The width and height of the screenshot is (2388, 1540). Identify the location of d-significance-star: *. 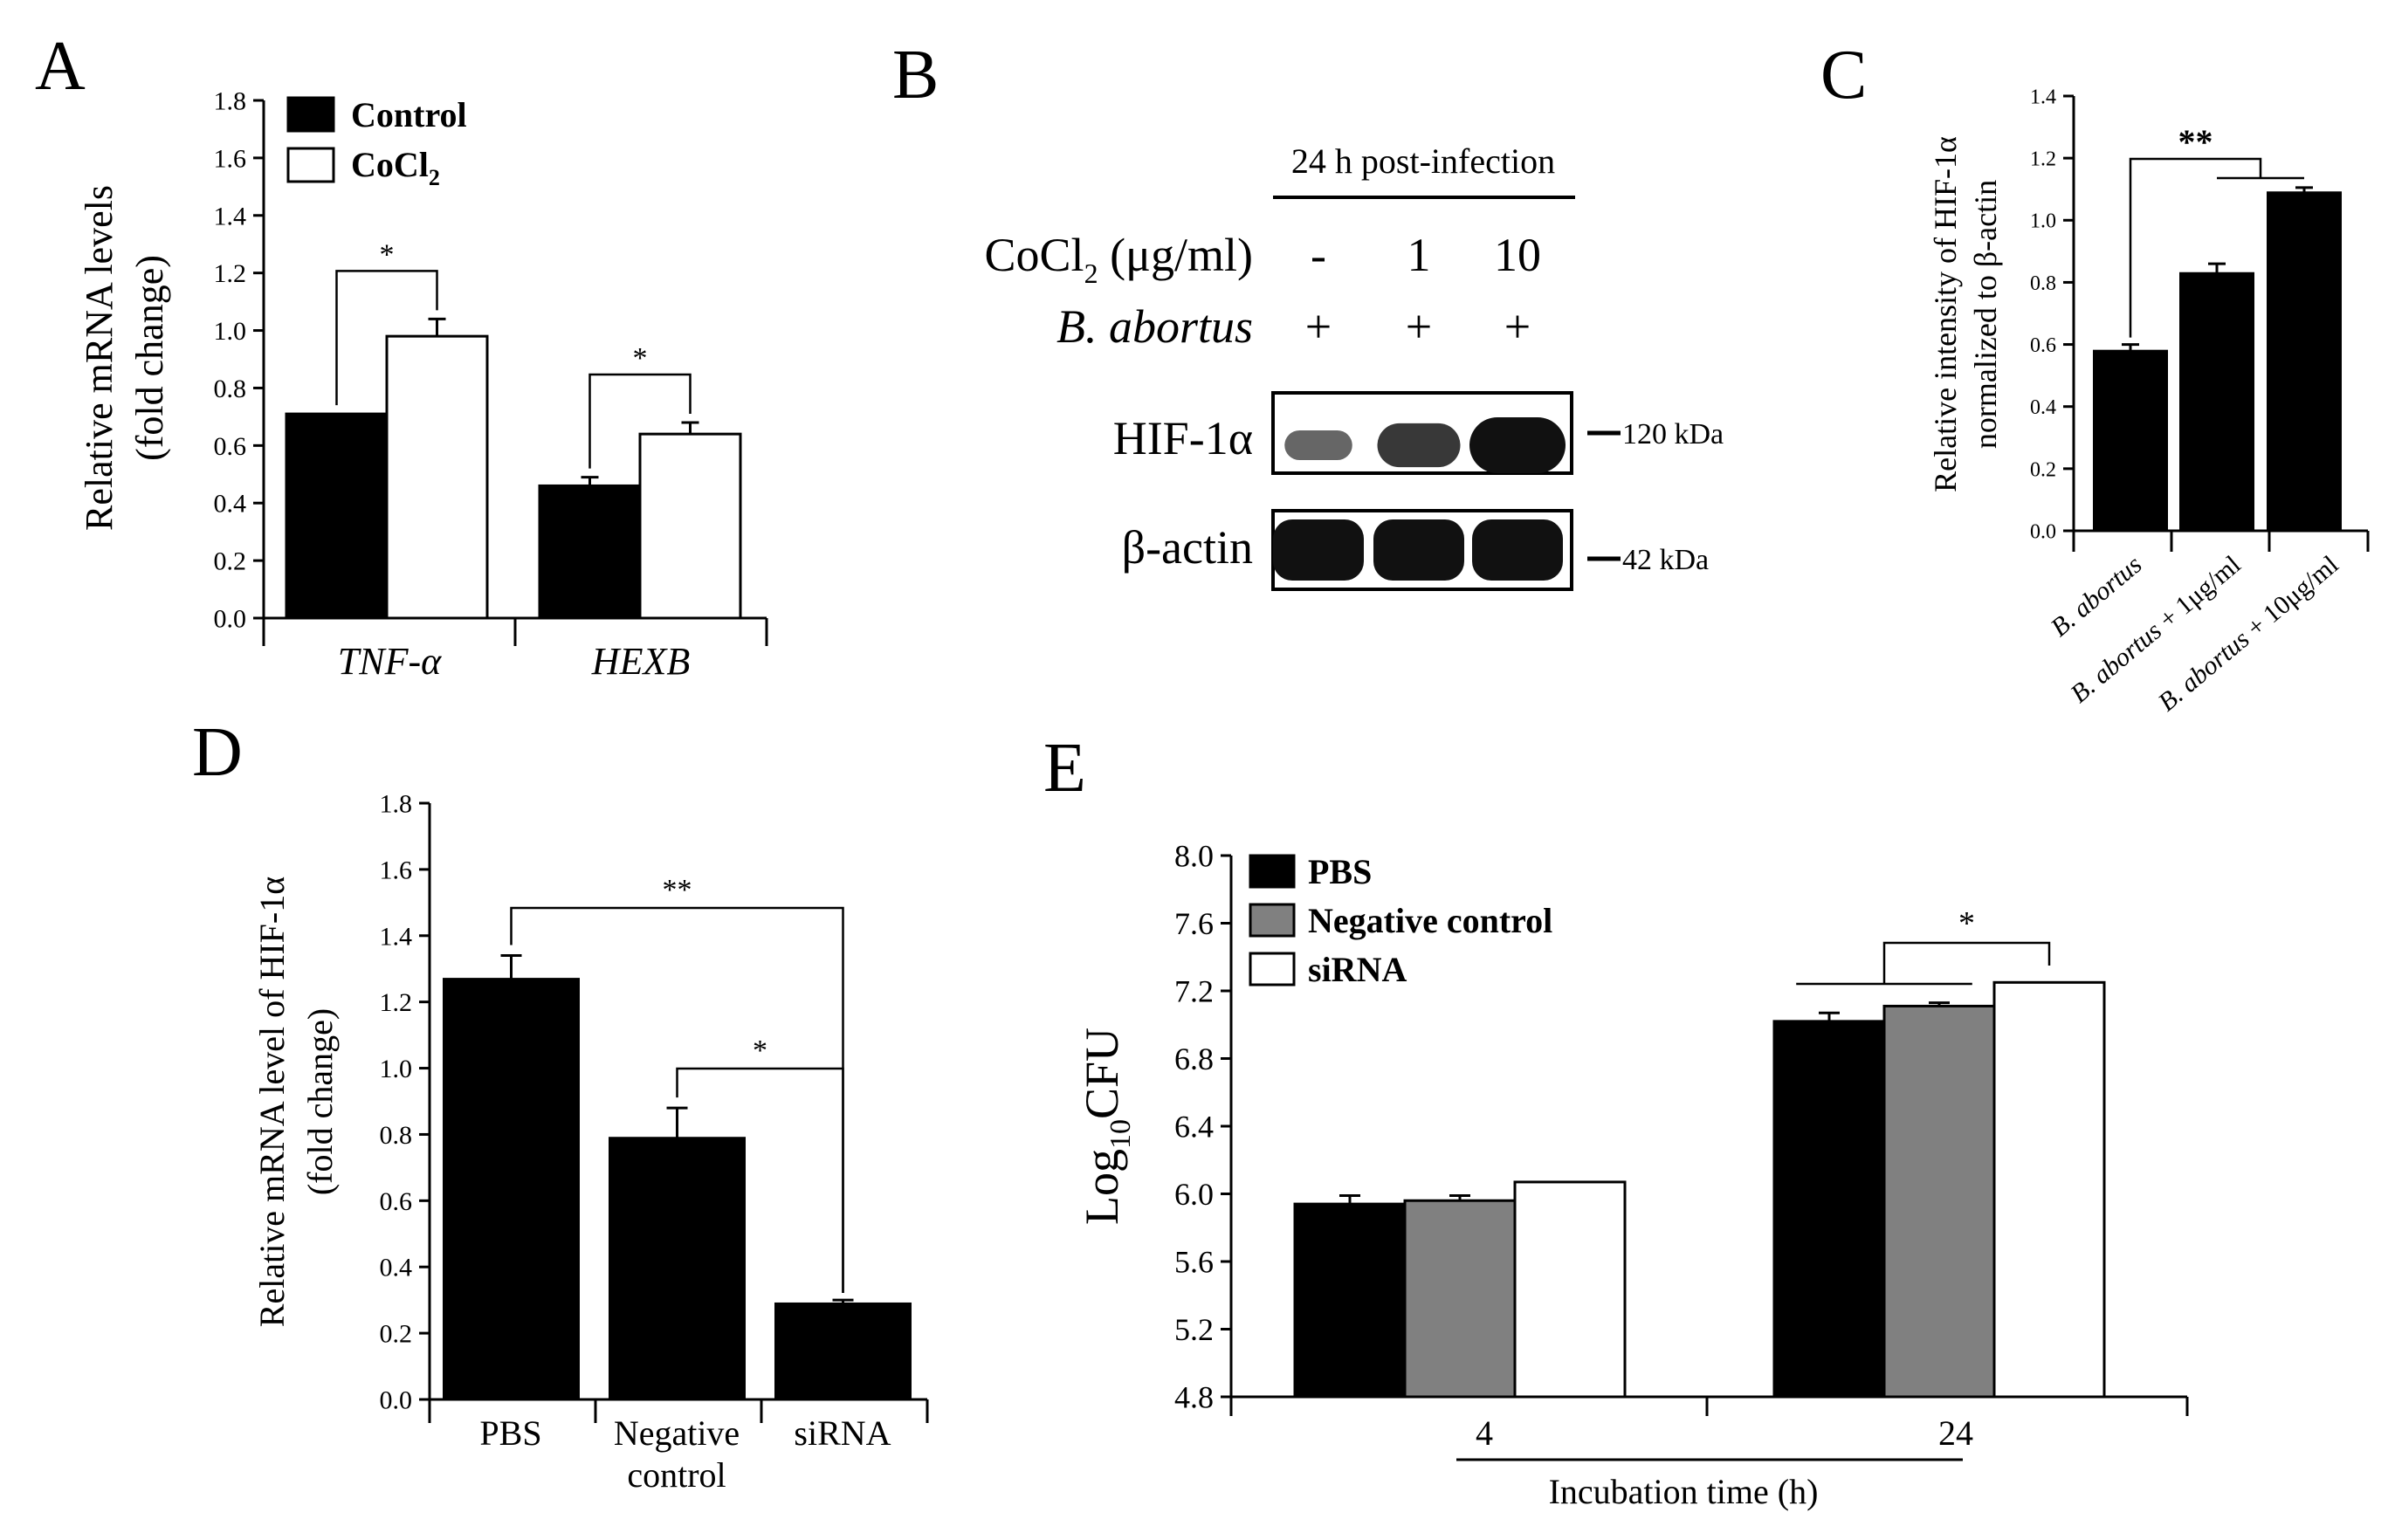
(760, 1051).